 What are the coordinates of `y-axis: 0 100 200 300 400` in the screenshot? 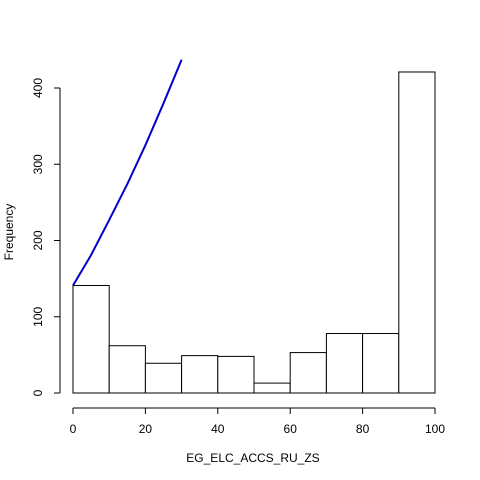 It's located at (46, 237).